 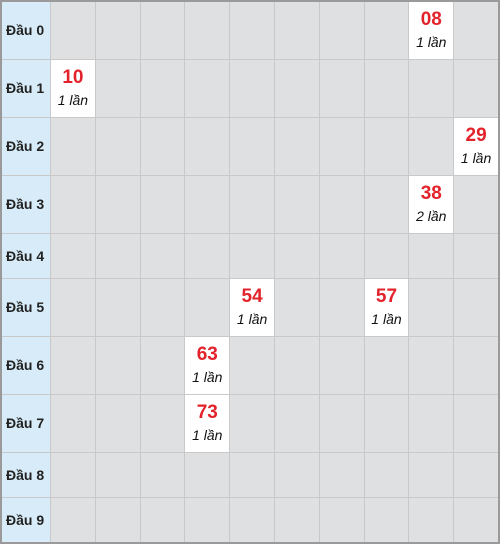 What do you see at coordinates (26, 365) in the screenshot?
I see `row-label: Đầu 6` at bounding box center [26, 365].